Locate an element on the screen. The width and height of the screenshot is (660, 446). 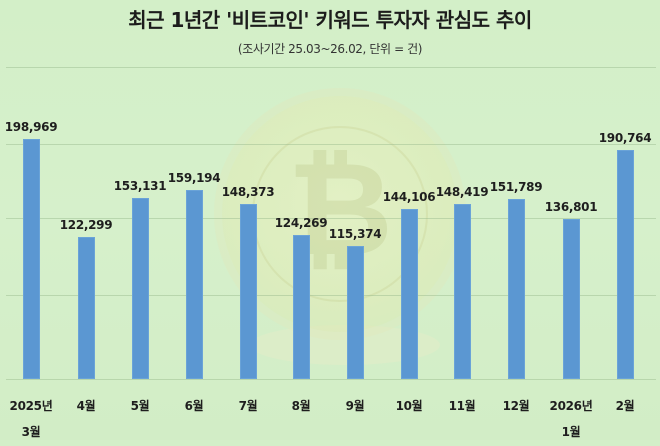
chart-subtitle: (조사기간 25.03~26.02, 단위 = 건) is located at coordinates (330, 49).